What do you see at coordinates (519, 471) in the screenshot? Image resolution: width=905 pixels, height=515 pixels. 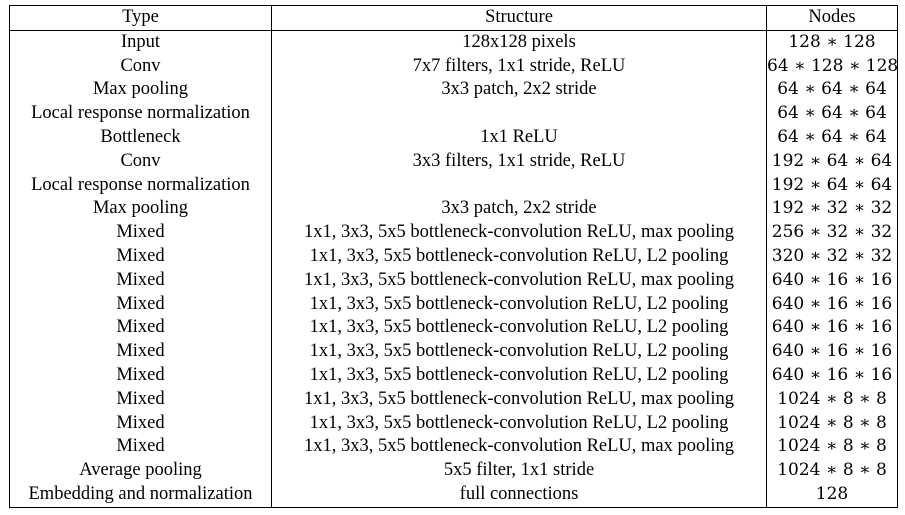 I see `cell-structure: 5x5 filter, 1x1 stride` at bounding box center [519, 471].